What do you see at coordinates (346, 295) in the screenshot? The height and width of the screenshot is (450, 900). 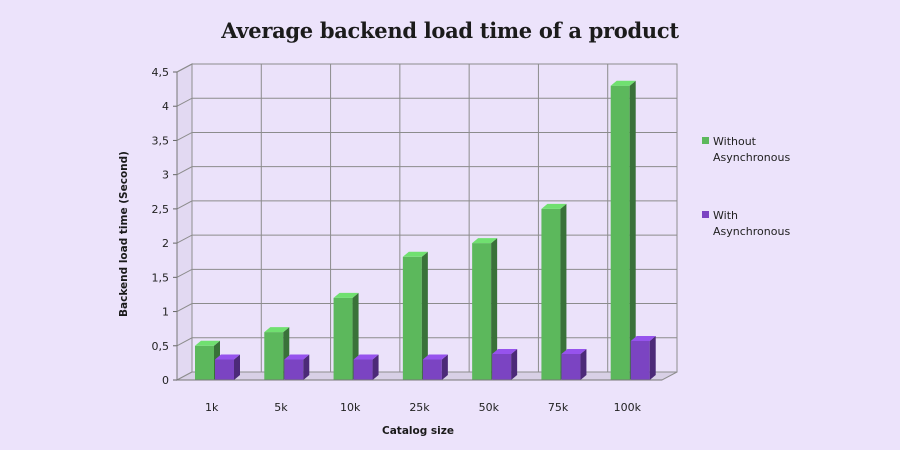 I see `bar-without-async-10k-top` at bounding box center [346, 295].